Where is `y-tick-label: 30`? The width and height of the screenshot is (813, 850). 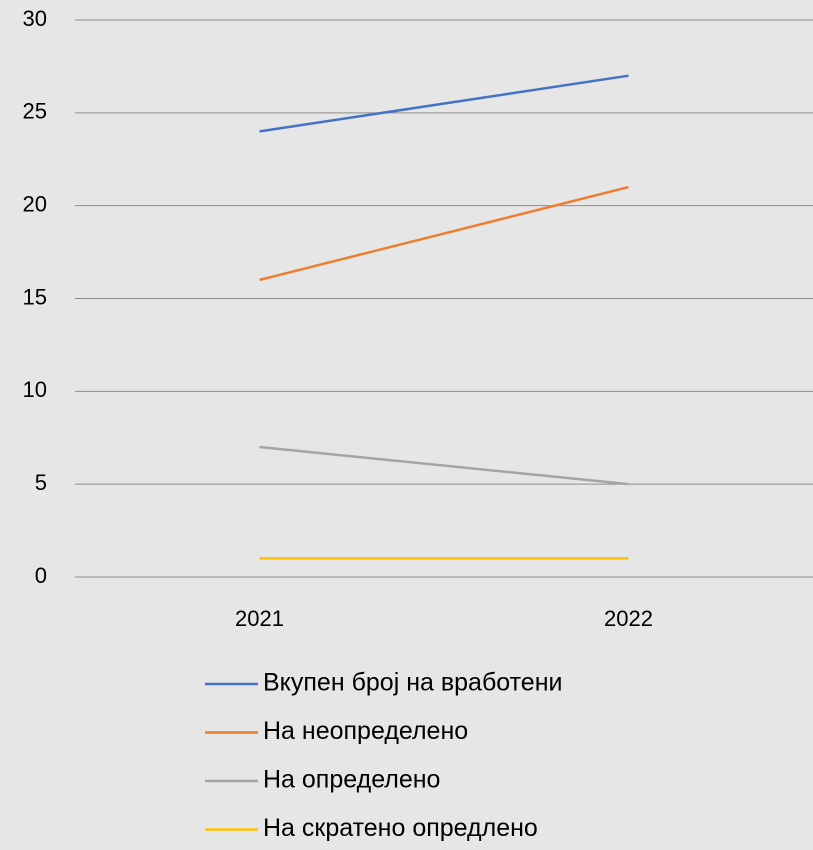
y-tick-label: 30 is located at coordinates (35, 18).